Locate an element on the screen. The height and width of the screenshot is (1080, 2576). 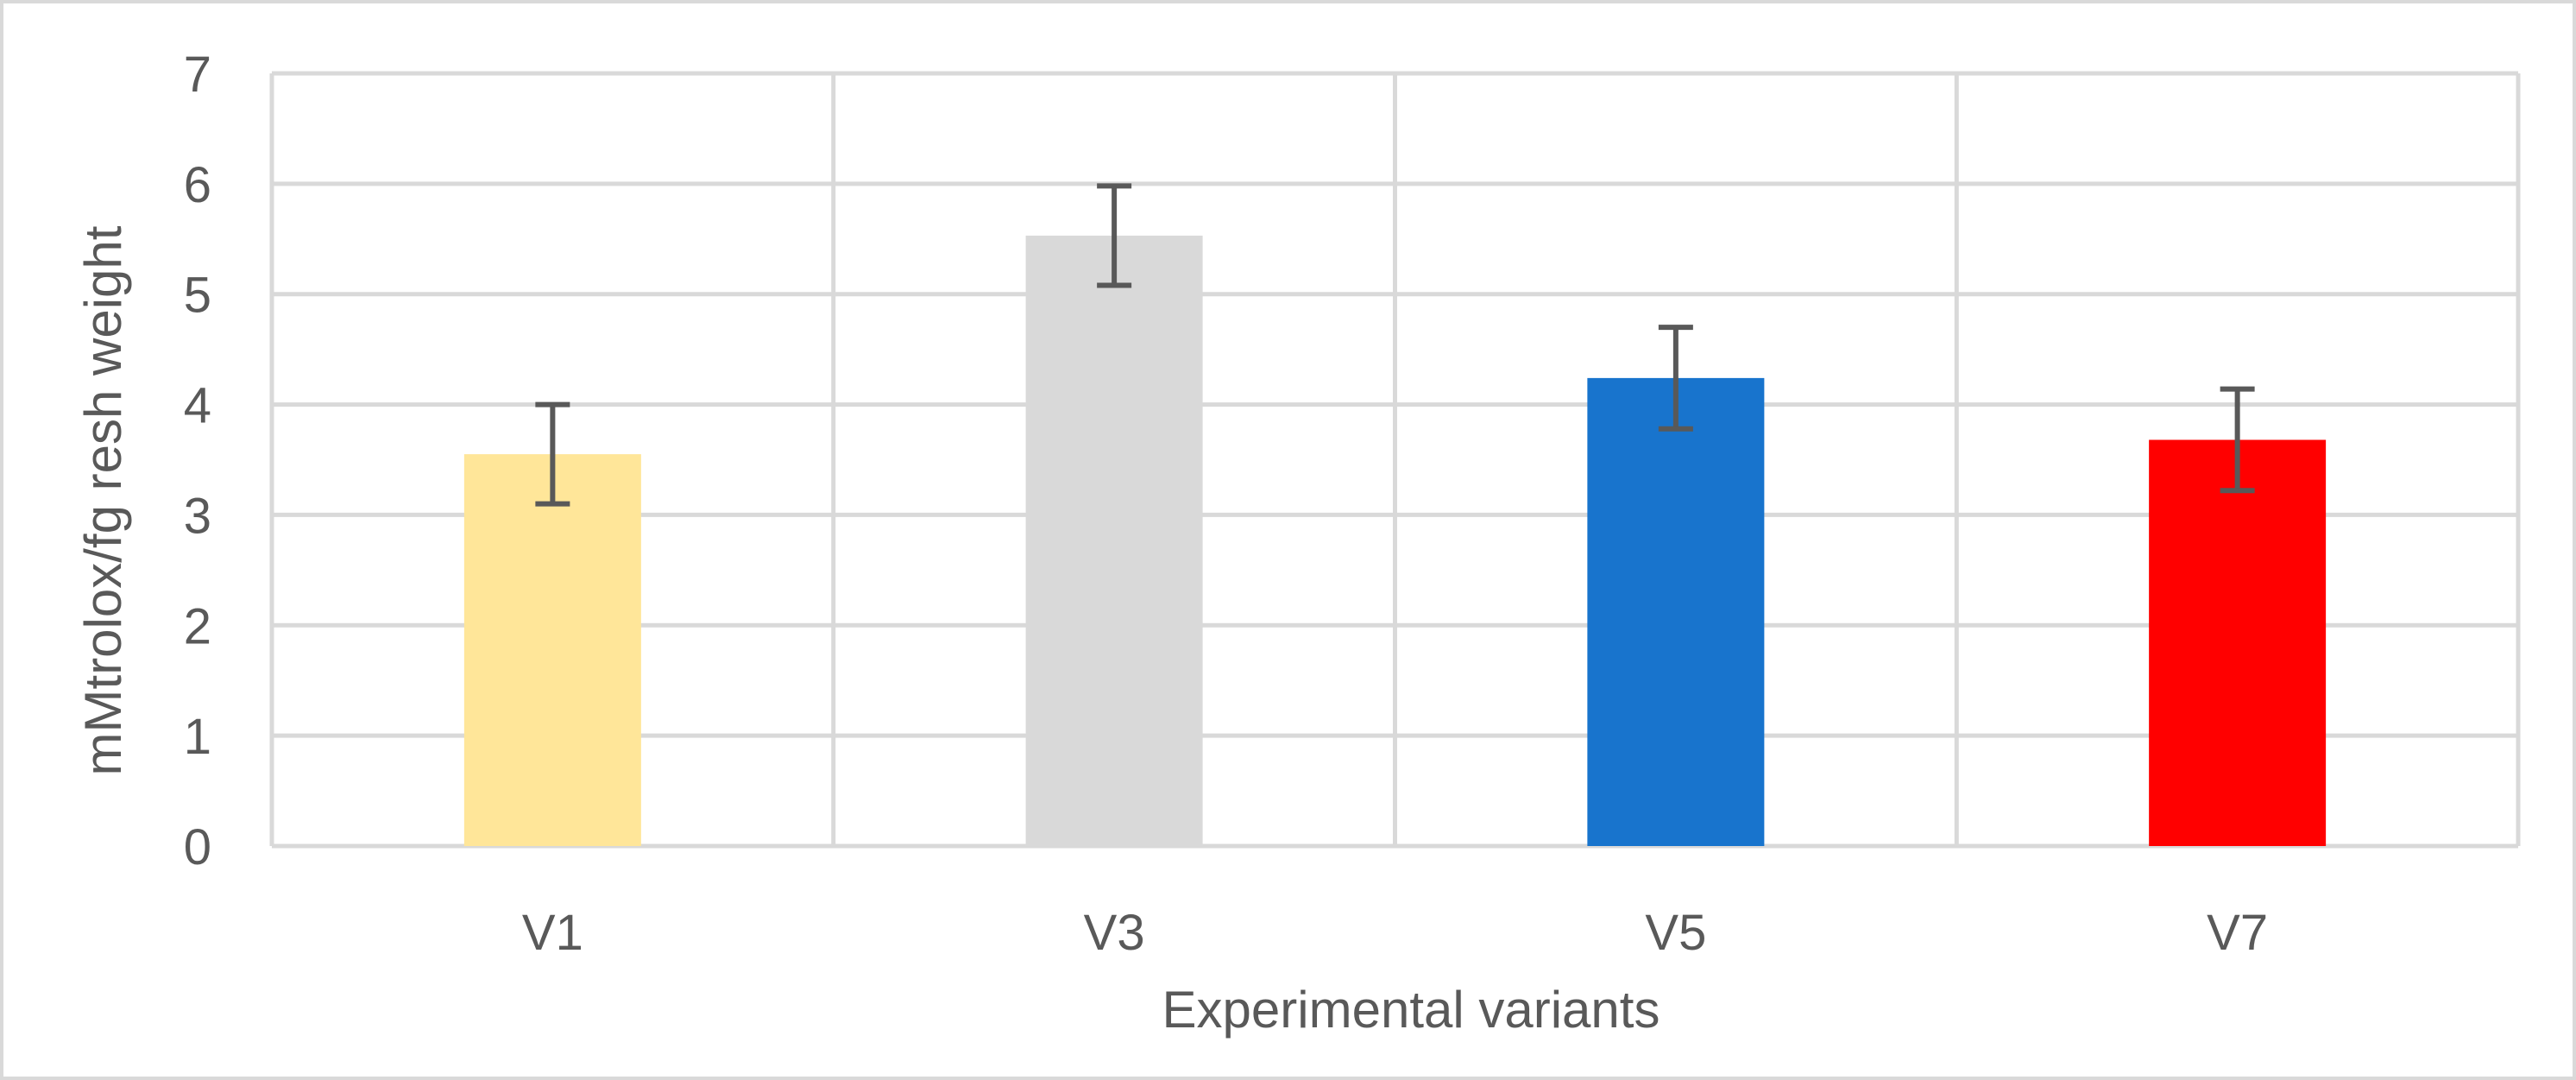
x-tick-label: V5 is located at coordinates (1676, 933).